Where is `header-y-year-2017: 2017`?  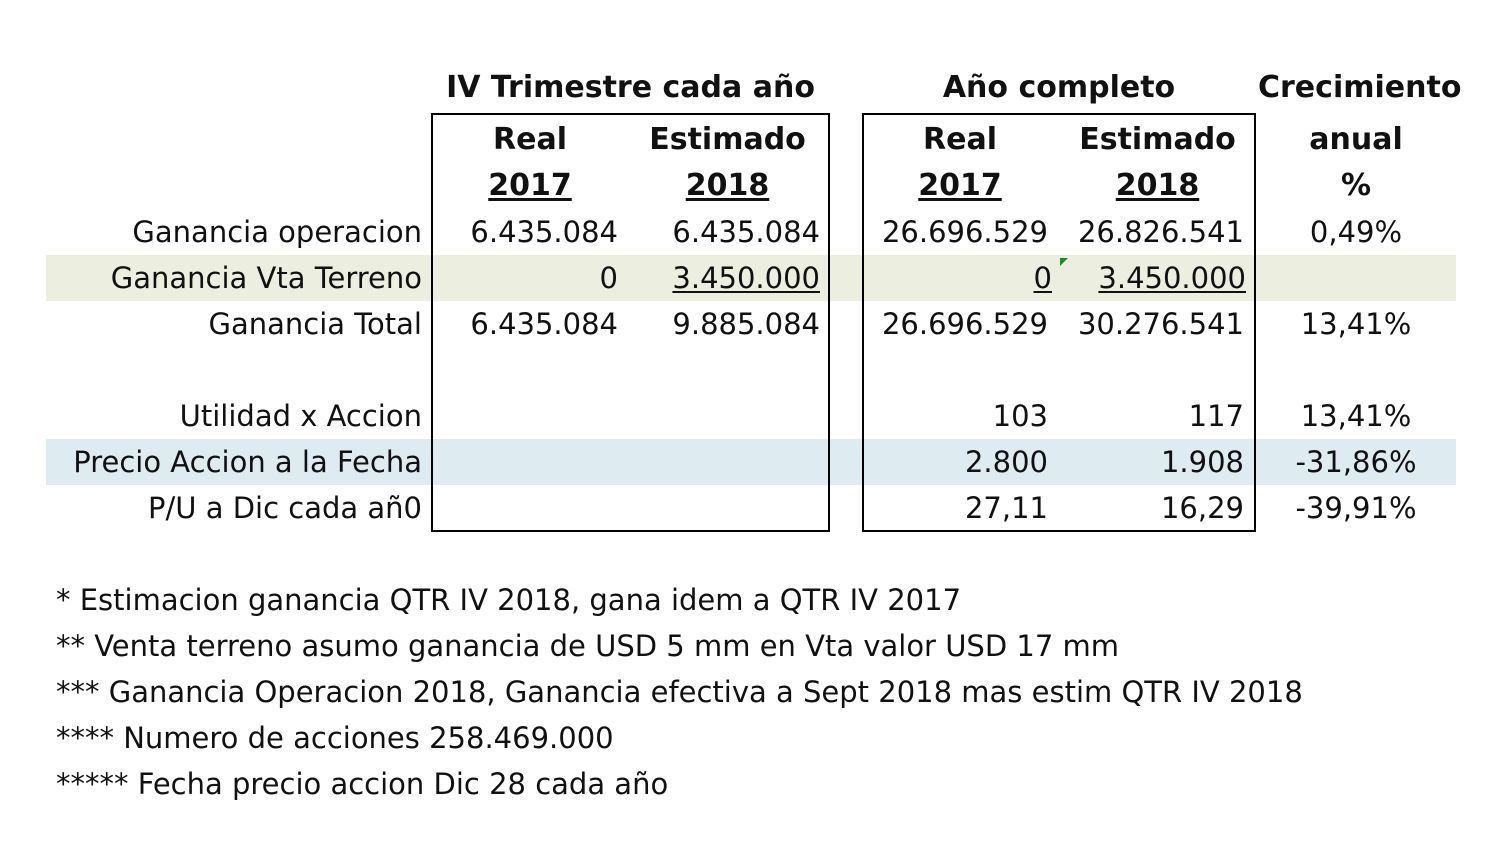 header-y-year-2017: 2017 is located at coordinates (960, 185).